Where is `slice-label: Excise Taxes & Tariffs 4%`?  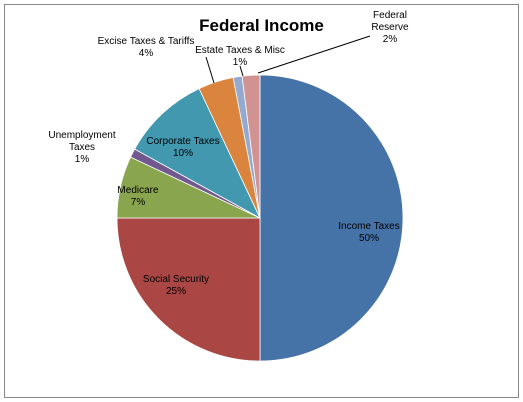
slice-label: Excise Taxes & Tariffs 4% is located at coordinates (146, 48).